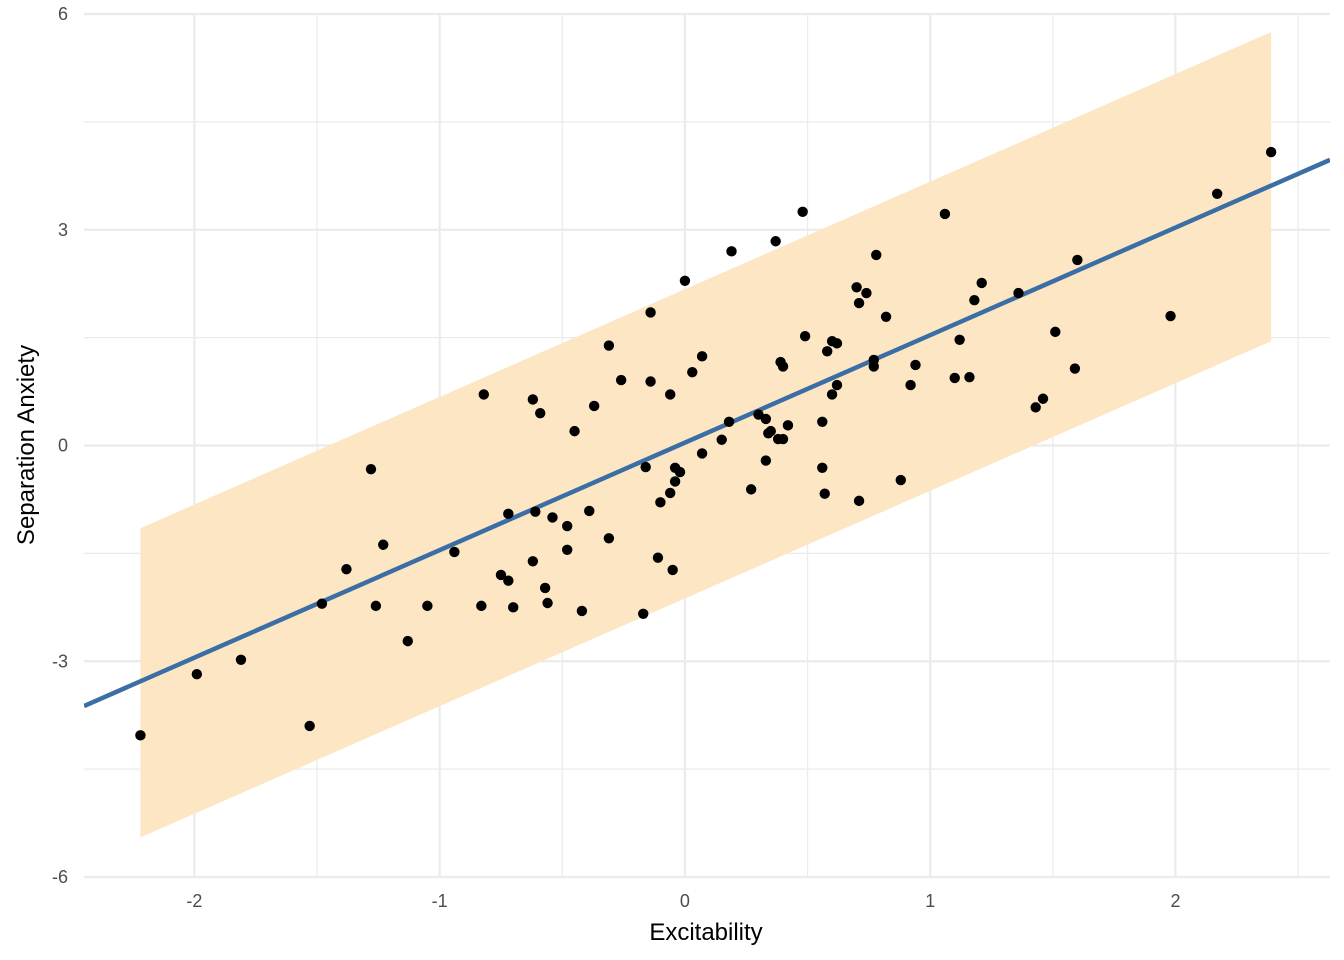 Image resolution: width=1344 pixels, height=960 pixels. I want to click on y-tick-label: 0, so click(63, 446).